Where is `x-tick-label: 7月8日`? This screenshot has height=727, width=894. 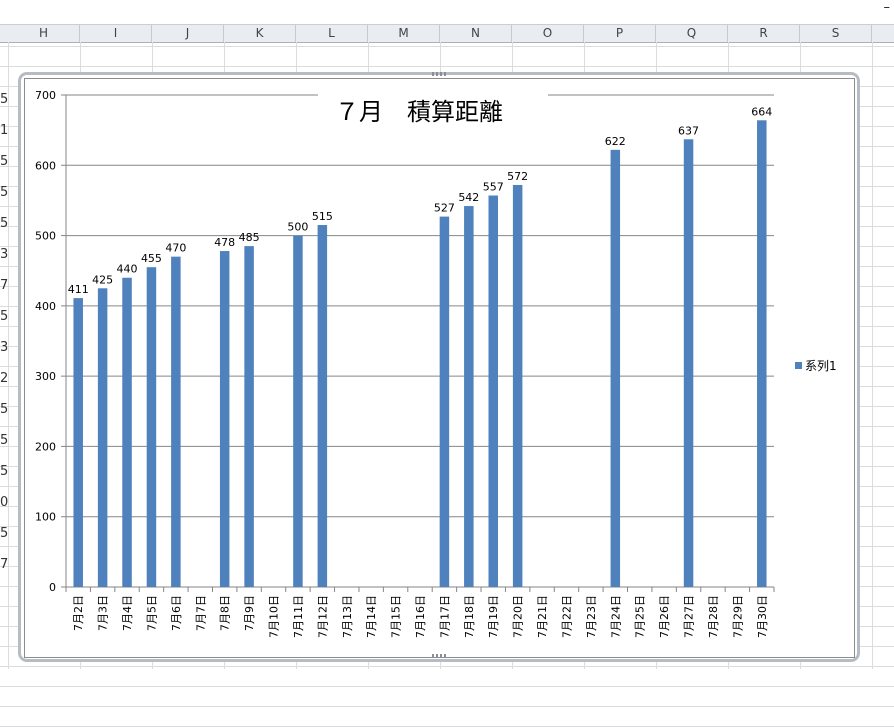
x-tick-label: 7月8日 is located at coordinates (225, 613).